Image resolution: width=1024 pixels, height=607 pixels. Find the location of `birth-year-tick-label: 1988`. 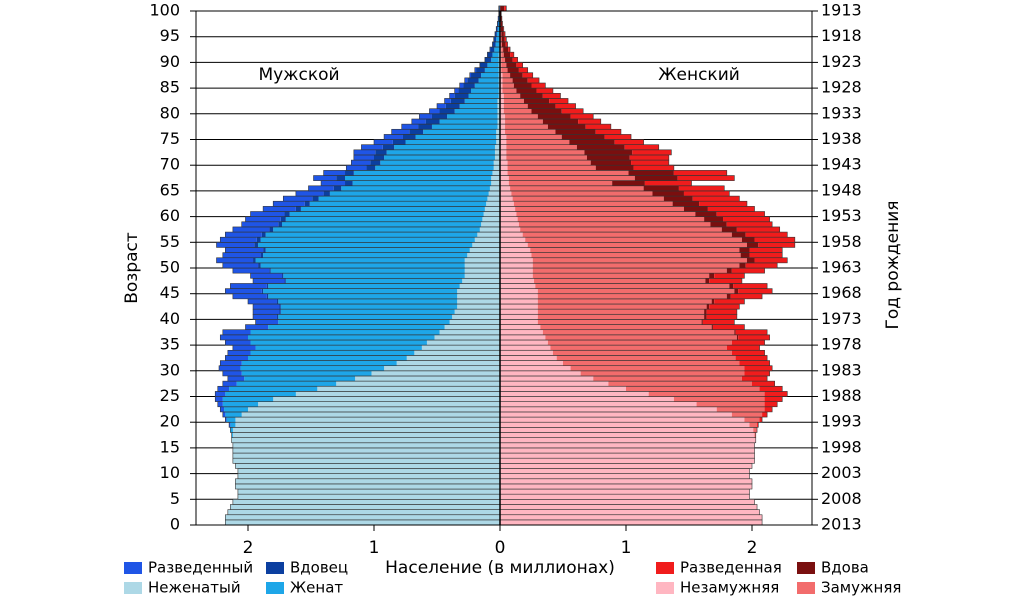

birth-year-tick-label: 1988 is located at coordinates (841, 395).